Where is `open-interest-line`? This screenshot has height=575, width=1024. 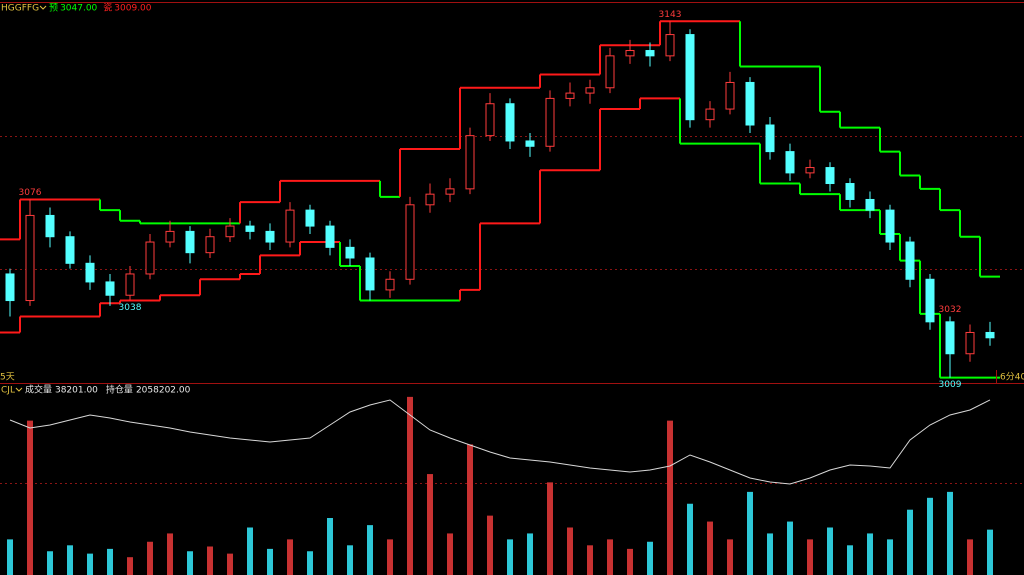
open-interest-line is located at coordinates (500, 442).